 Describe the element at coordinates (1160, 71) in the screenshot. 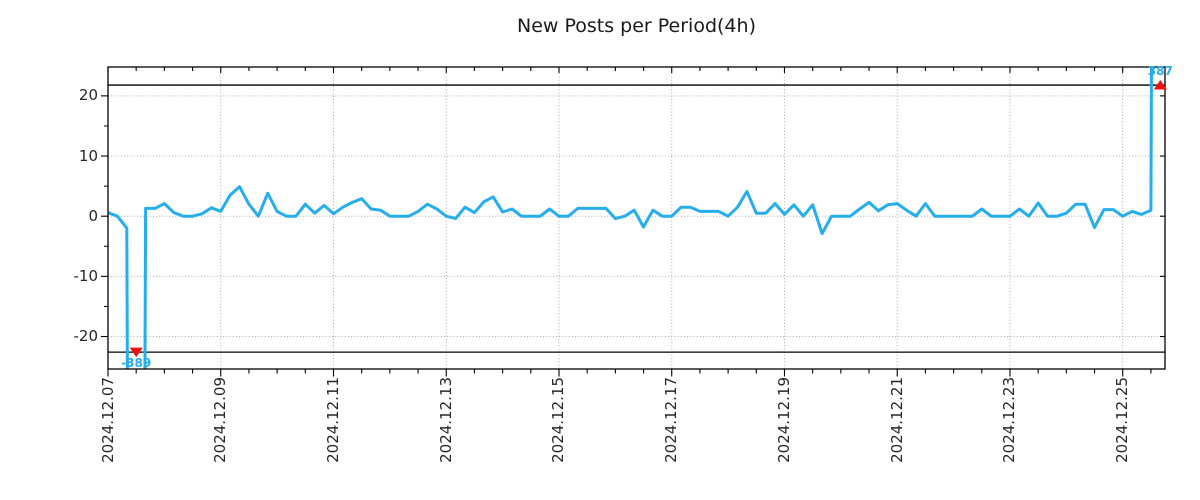

I see `max-value-annotation: 387` at that location.